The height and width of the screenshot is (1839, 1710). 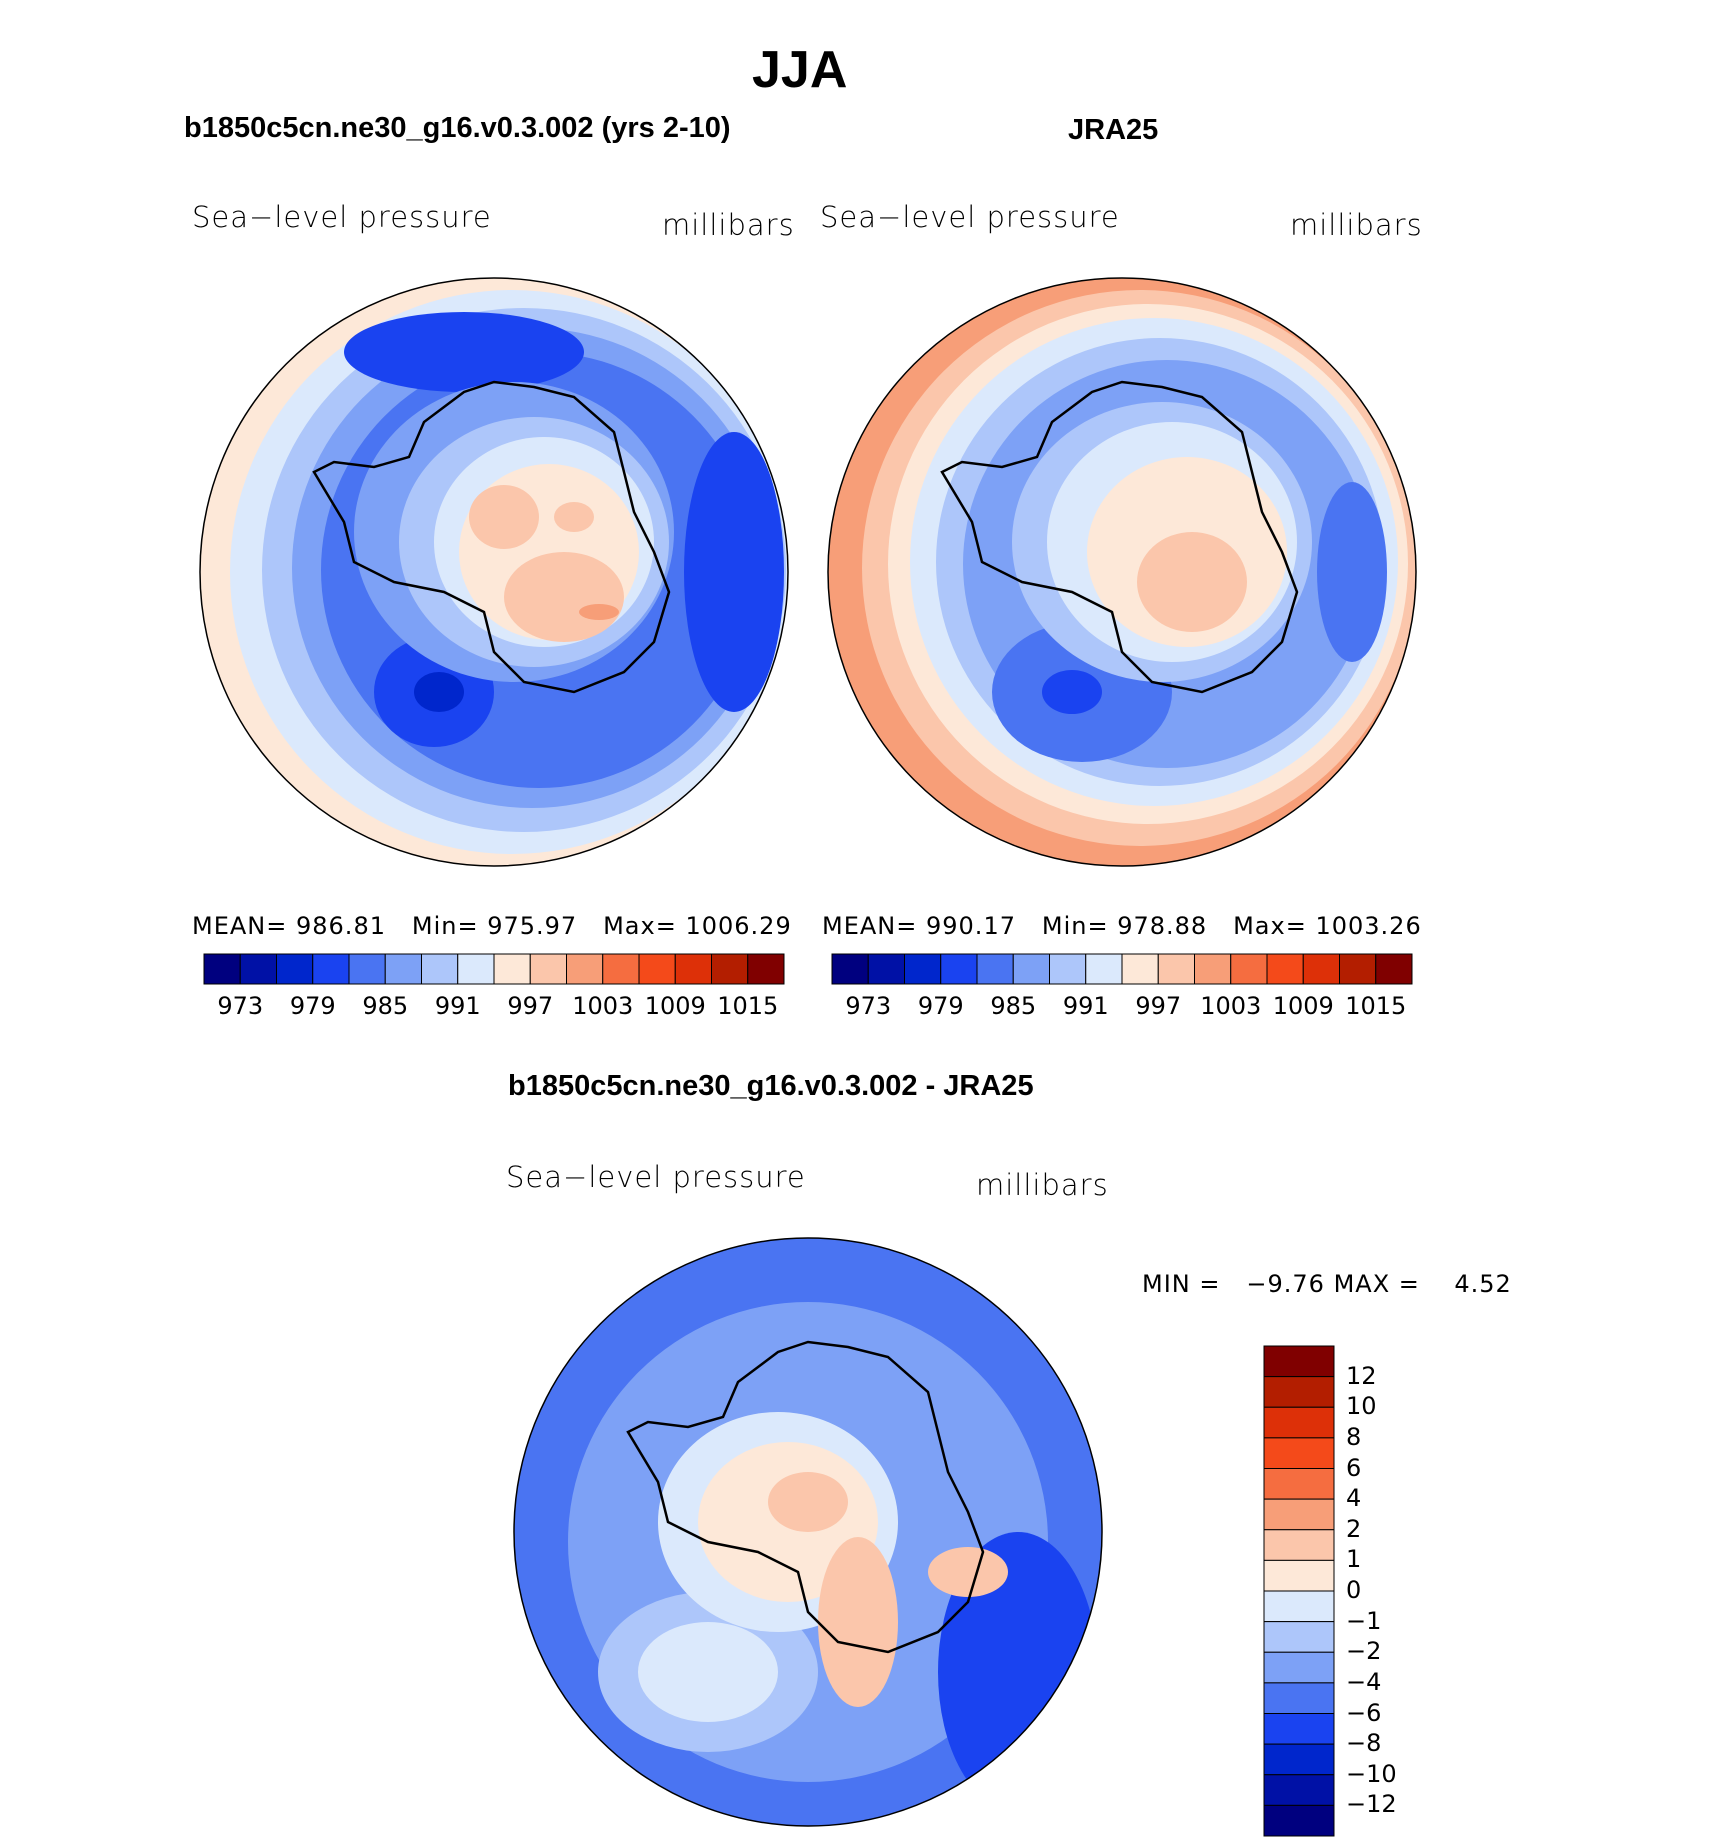 I want to click on diff-colorbar-tick-label: 8, so click(x=1354, y=1436).